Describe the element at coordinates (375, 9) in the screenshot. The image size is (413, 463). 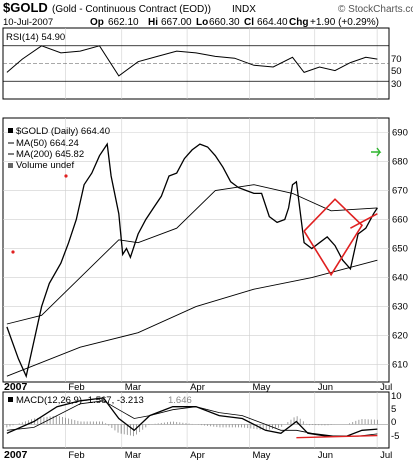
I see `source-credit: © StockCharts.com` at that location.